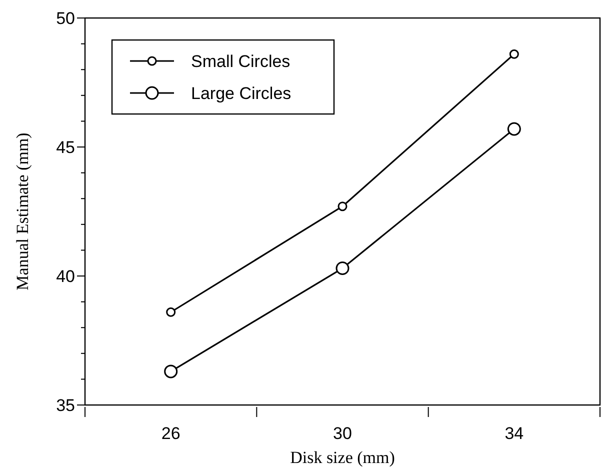 The height and width of the screenshot is (467, 604). What do you see at coordinates (240, 61) in the screenshot?
I see `legend-label: Small Circles` at bounding box center [240, 61].